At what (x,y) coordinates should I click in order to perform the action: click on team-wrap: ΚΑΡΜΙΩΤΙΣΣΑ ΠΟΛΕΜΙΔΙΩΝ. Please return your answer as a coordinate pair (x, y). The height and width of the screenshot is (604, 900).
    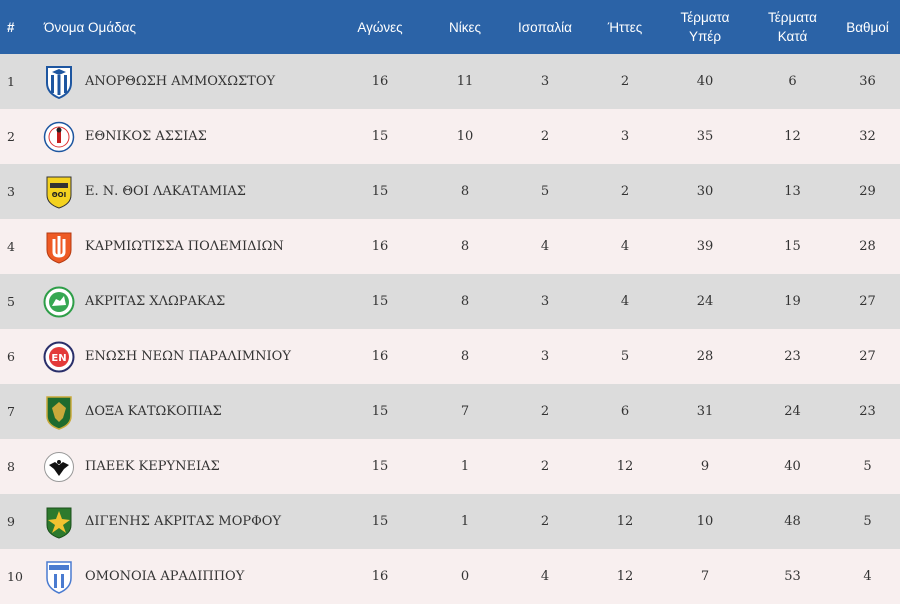
    Looking at the image, I should click on (186, 247).